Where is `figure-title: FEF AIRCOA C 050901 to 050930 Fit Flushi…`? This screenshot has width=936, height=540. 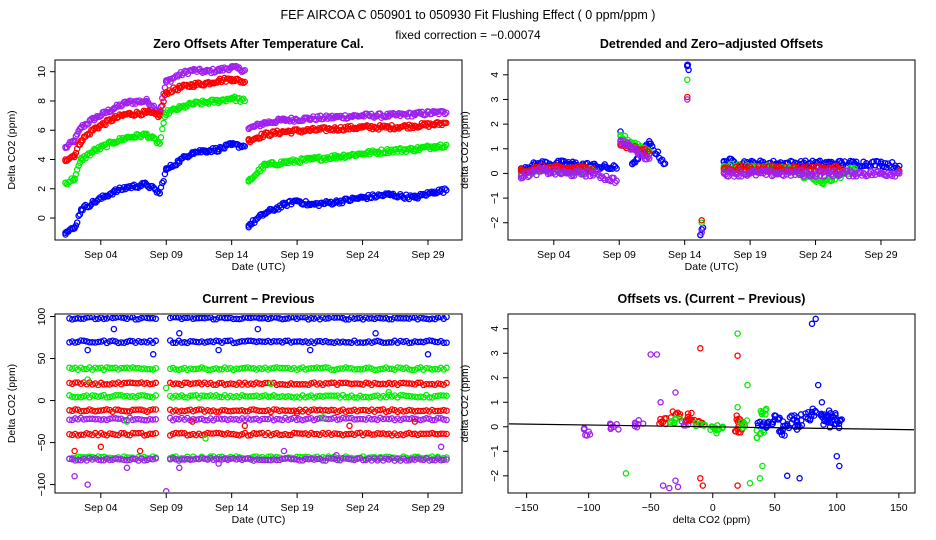
figure-title: FEF AIRCOA C 050901 to 050930 Fit Flushi… is located at coordinates (468, 15).